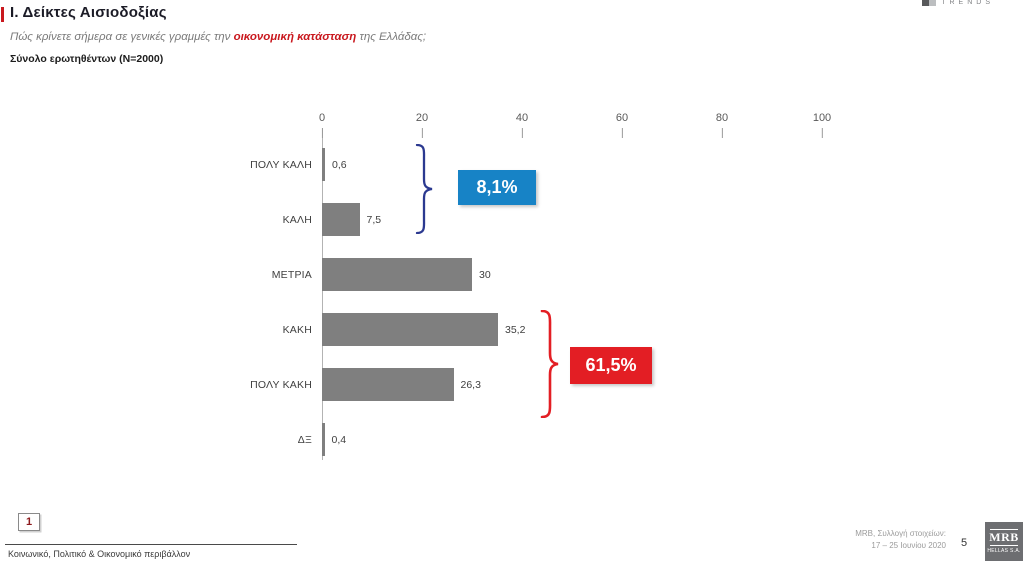 The width and height of the screenshot is (1024, 566). Describe the element at coordinates (908, 546) in the screenshot. I see `source-line-2: 17 – 25 Ιουνίου 2020` at that location.